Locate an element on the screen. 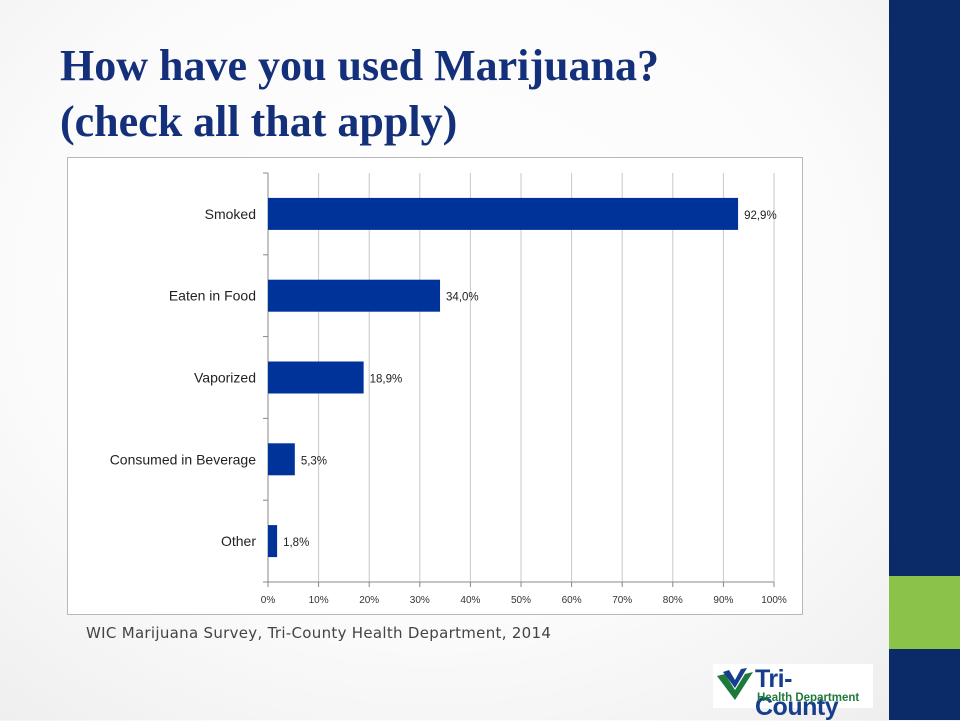  logo-name: Tri-County is located at coordinates (797, 693).